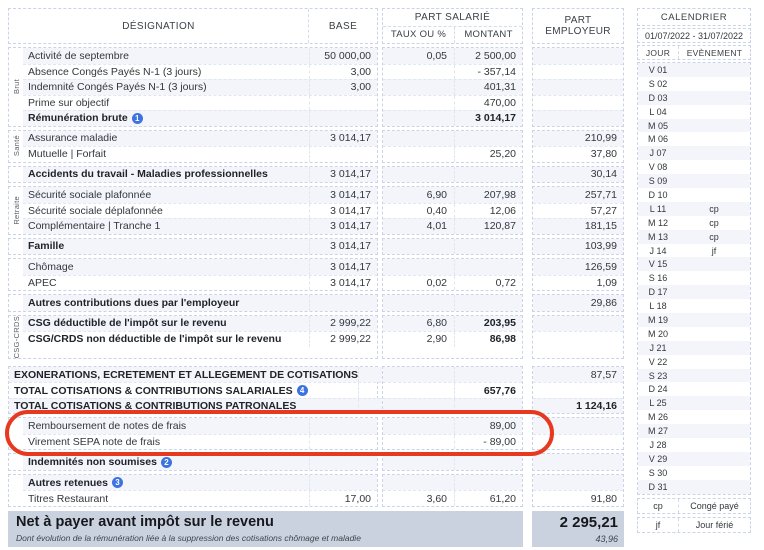 This screenshot has height=550, width=764. Describe the element at coordinates (694, 458) in the screenshot. I see `calendar-day-row: V 29` at that location.